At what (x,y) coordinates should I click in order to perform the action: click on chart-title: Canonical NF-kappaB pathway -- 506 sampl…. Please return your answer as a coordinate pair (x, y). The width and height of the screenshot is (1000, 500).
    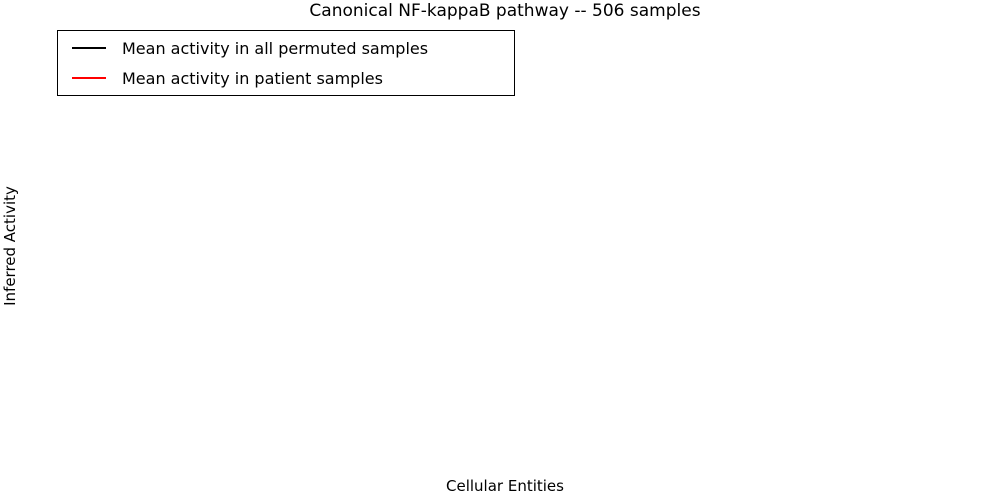
    Looking at the image, I should click on (505, 11).